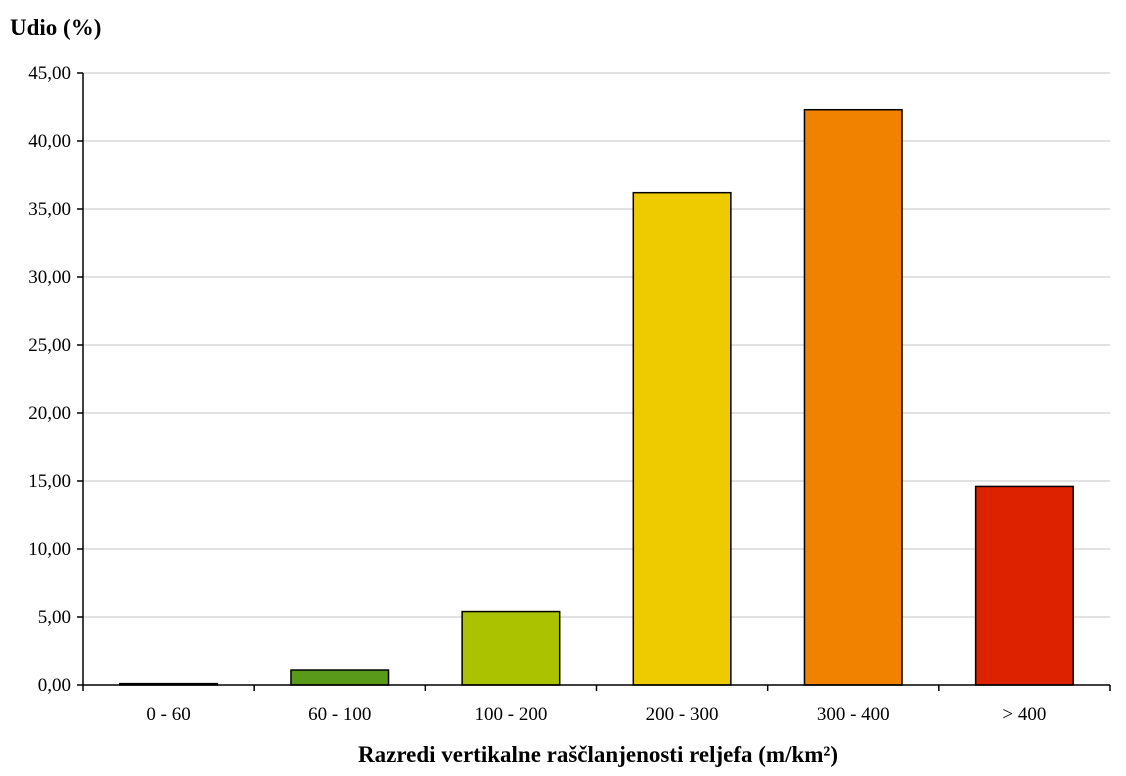 The width and height of the screenshot is (1126, 776). I want to click on x-tick-label: 0 - 60, so click(168, 714).